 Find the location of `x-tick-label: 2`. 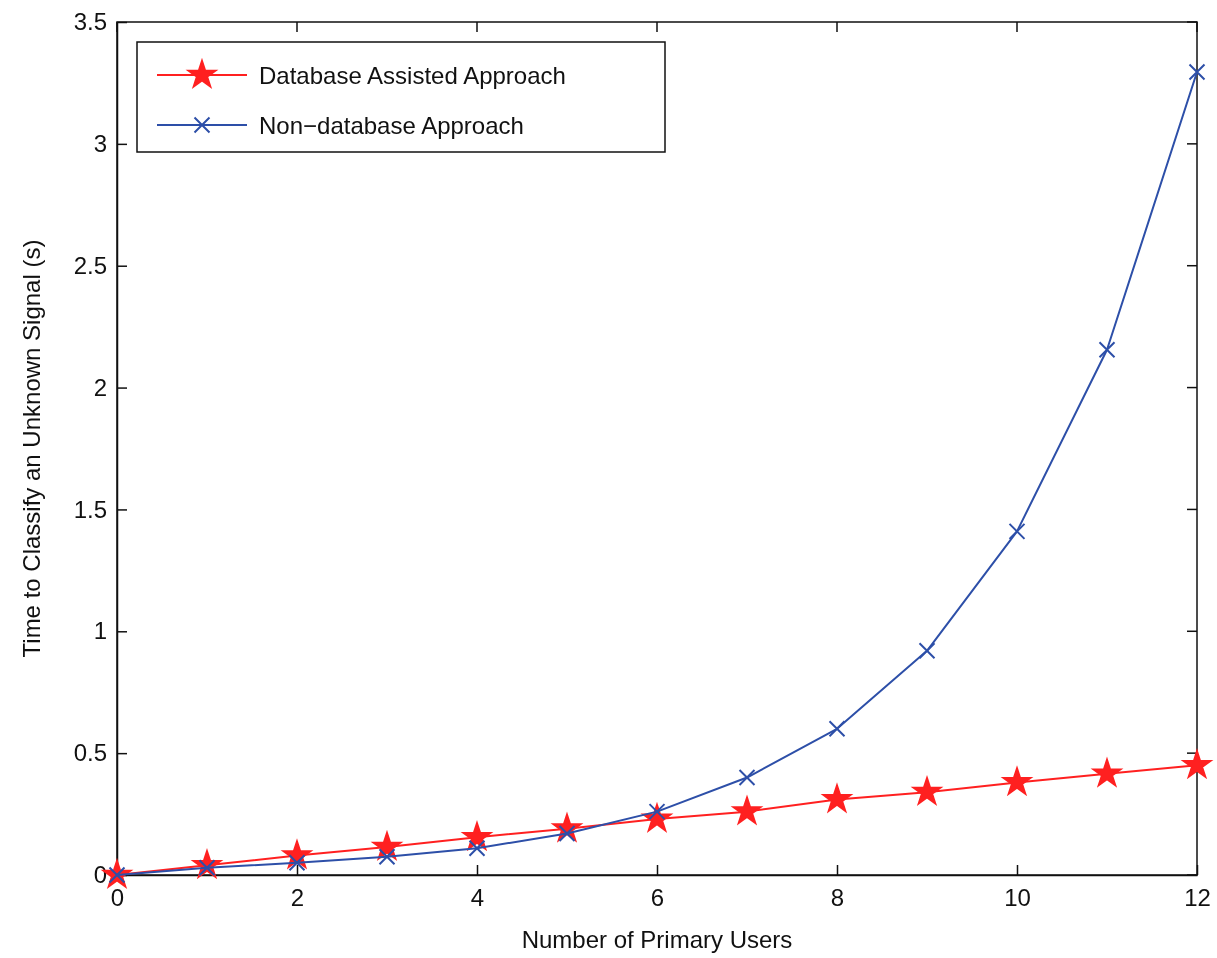

x-tick-label: 2 is located at coordinates (297, 898).